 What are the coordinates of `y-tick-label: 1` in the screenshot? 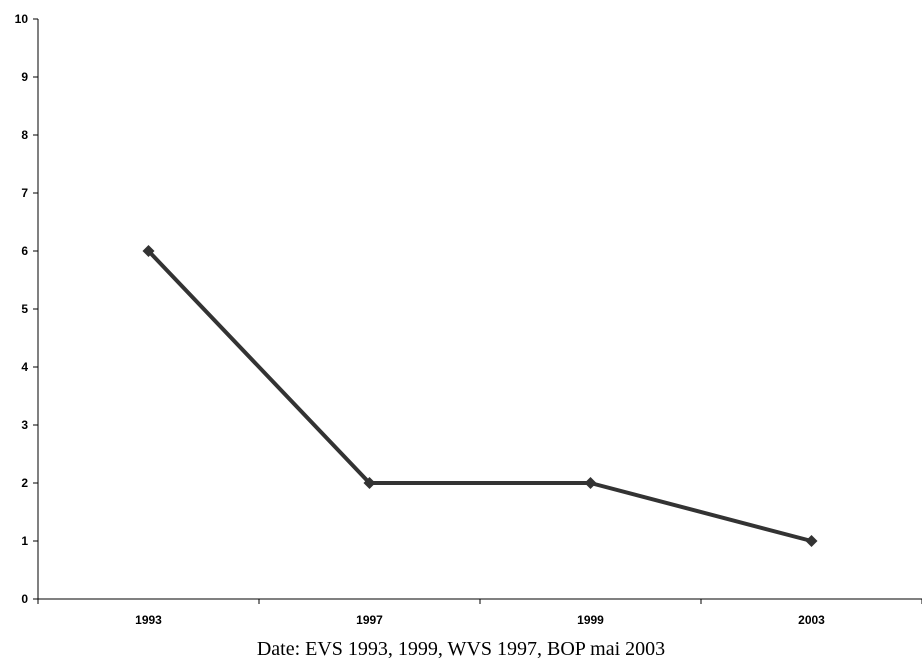 It's located at (24, 541).